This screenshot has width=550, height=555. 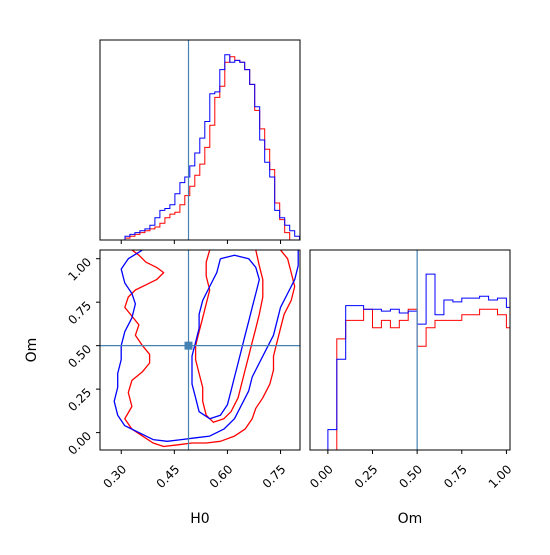 I want to click on contour-H0-Om, so click(x=200, y=350).